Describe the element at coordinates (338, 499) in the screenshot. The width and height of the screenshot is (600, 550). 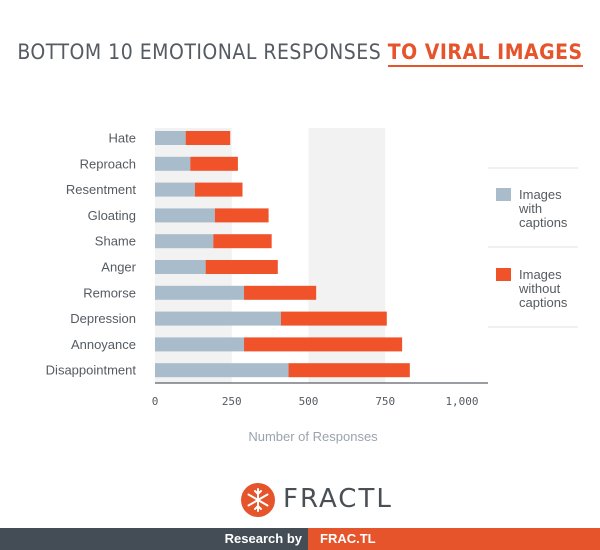
I see `logo-wordmark: FRACTL` at that location.